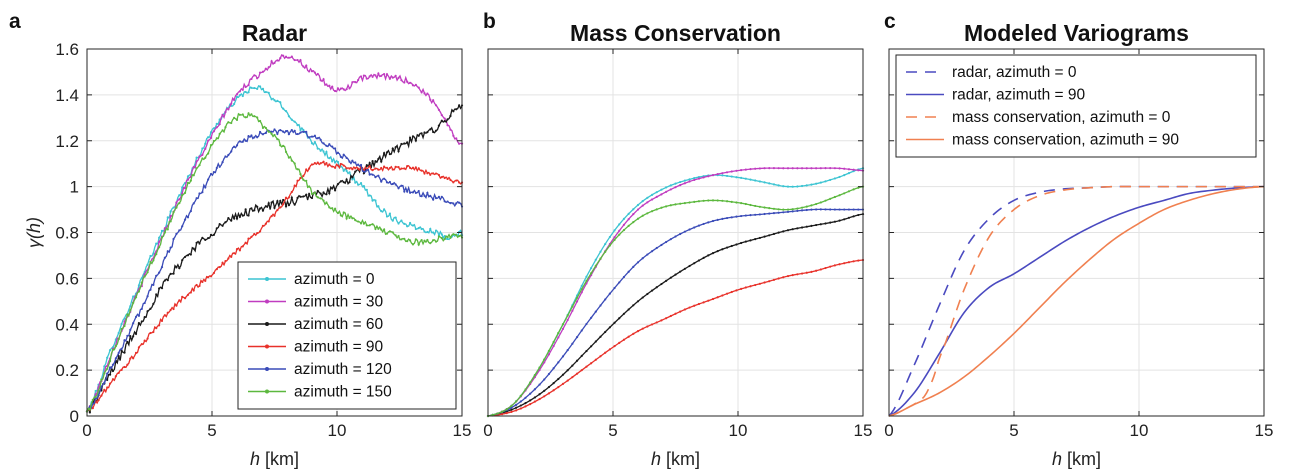  Describe the element at coordinates (267, 301) in the screenshot. I see `legend-marker` at that location.